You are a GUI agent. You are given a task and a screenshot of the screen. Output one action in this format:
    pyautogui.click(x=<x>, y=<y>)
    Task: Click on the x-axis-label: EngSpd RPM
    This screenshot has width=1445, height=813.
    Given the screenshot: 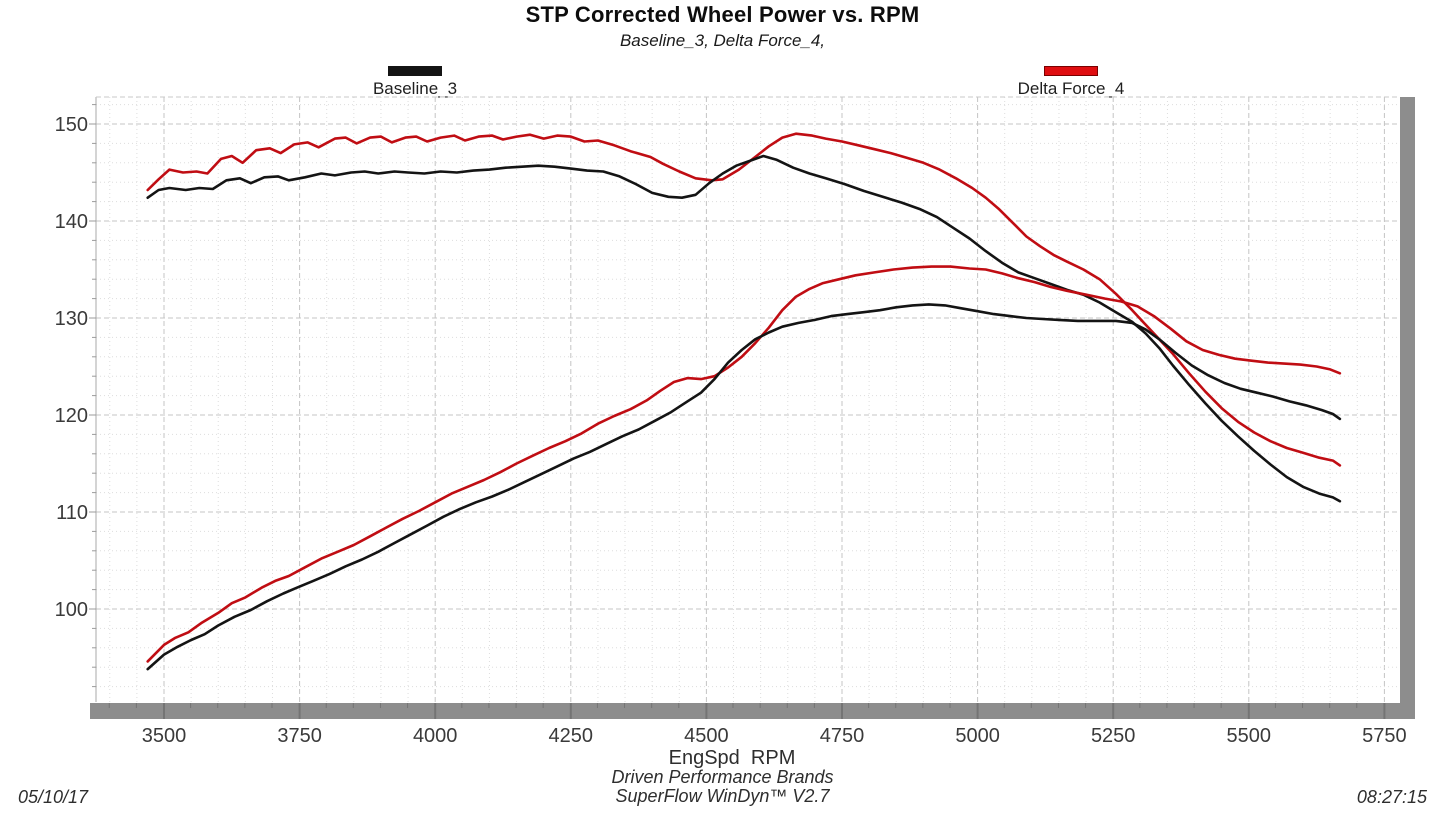 What is the action you would take?
    pyautogui.click(x=732, y=758)
    